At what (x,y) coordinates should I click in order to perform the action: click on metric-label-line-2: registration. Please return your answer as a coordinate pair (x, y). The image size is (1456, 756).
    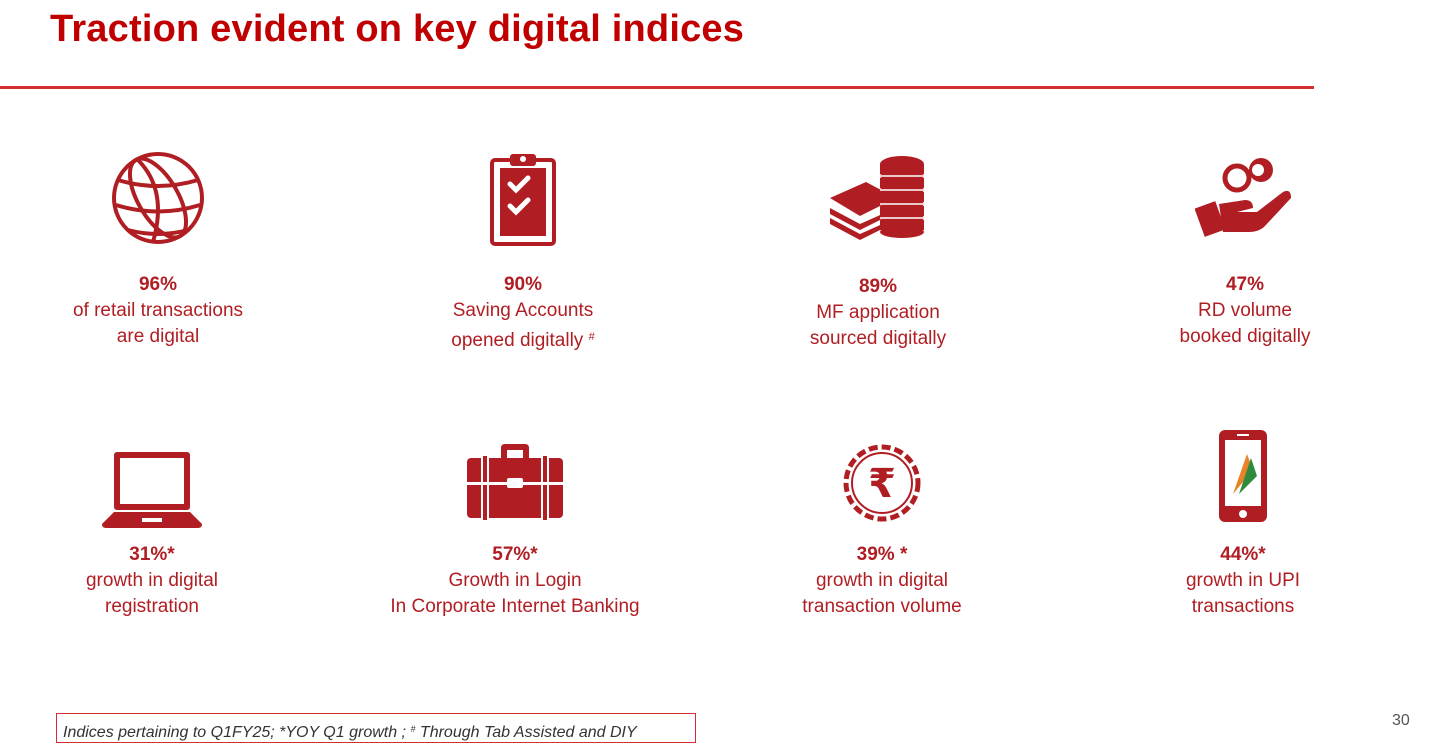
    Looking at the image, I should click on (152, 606).